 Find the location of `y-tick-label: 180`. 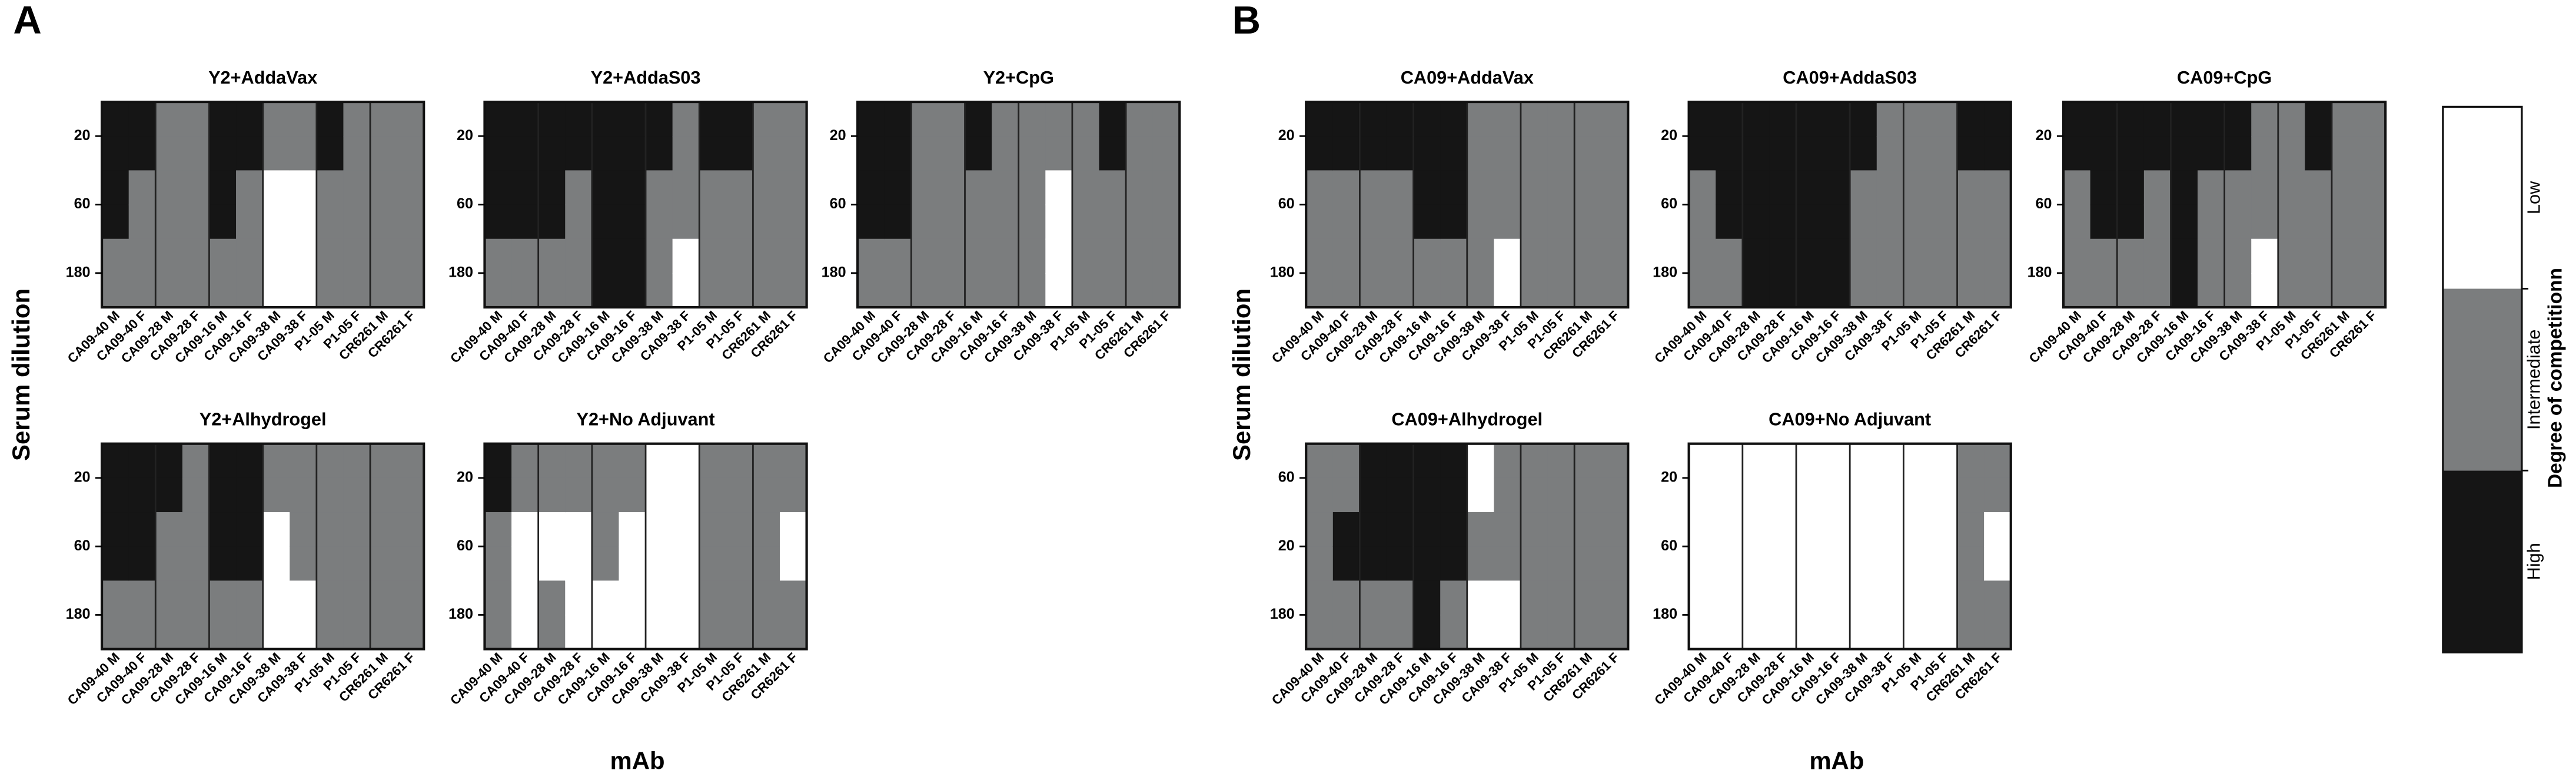

y-tick-label: 180 is located at coordinates (1282, 614).